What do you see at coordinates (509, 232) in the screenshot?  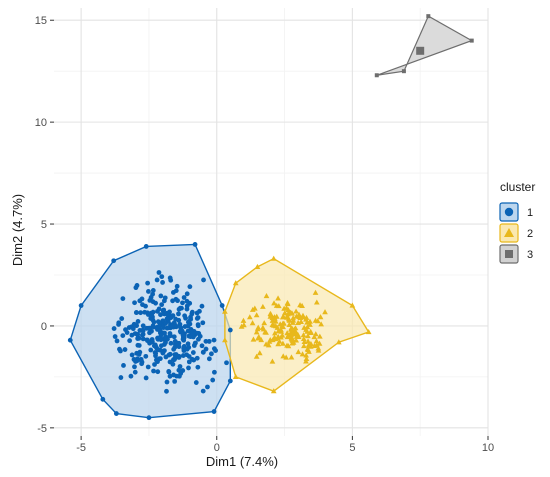 I see `legend-marker-triangle` at bounding box center [509, 232].